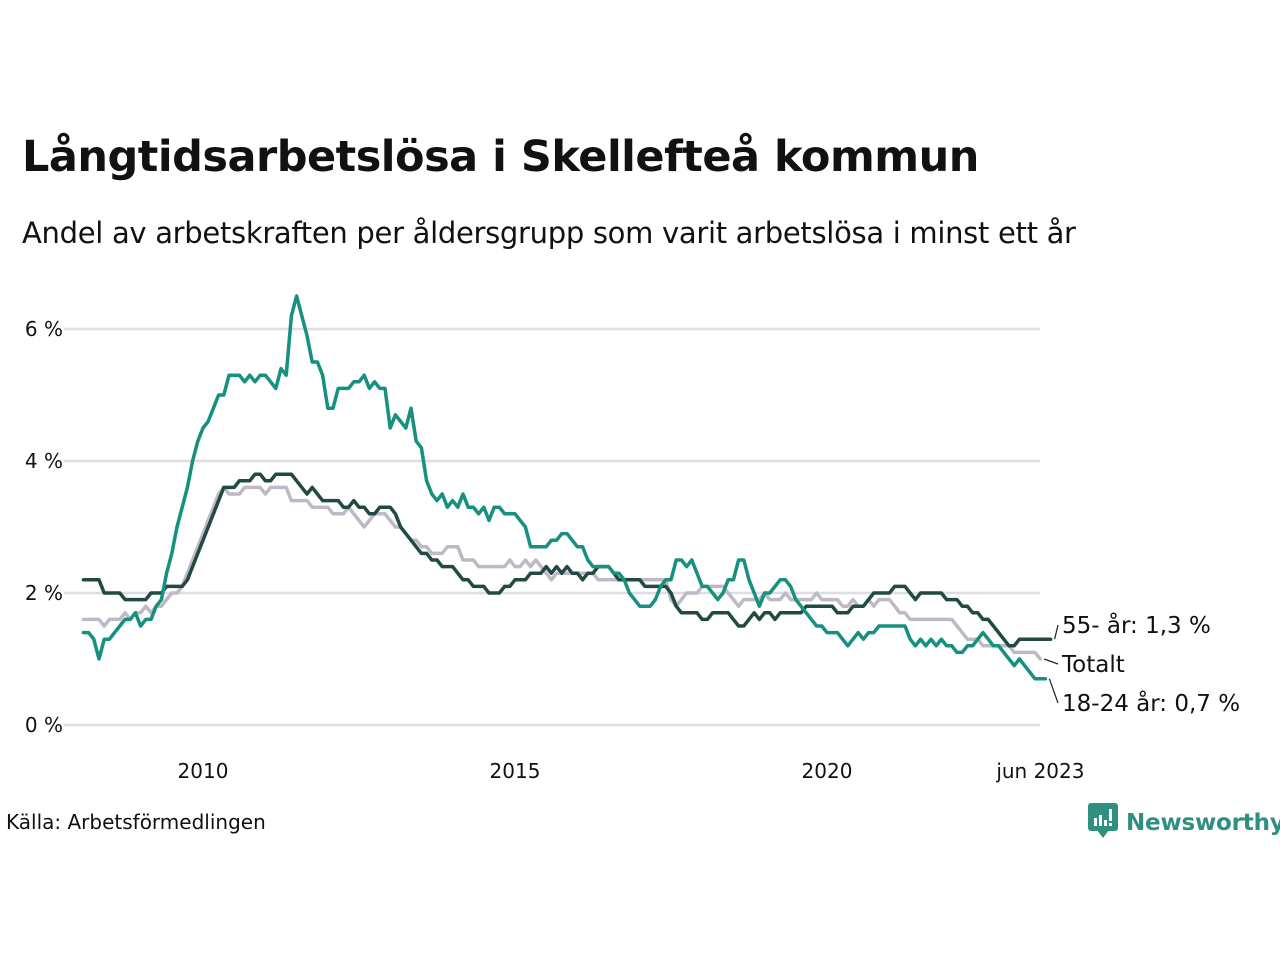 The image size is (1280, 960). I want to click on y-axis-ticks: 0 % 2 % 4 % 6 %, so click(44, 527).